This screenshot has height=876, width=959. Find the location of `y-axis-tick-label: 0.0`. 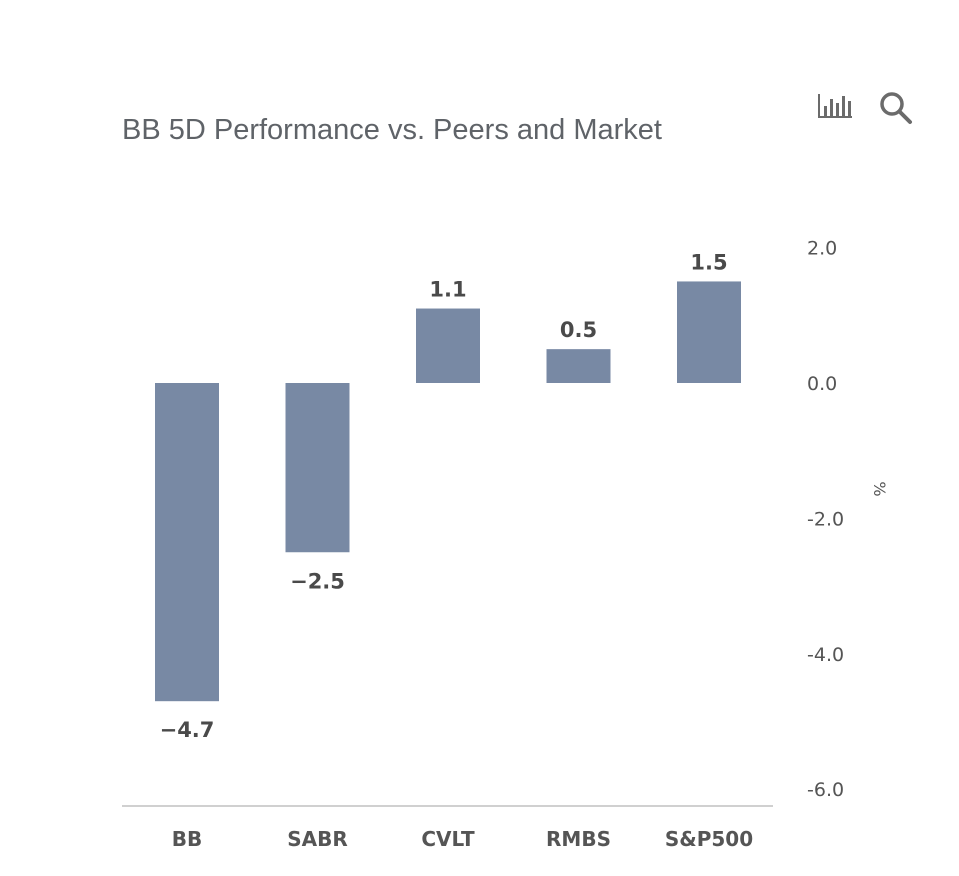

y-axis-tick-label: 0.0 is located at coordinates (822, 384).